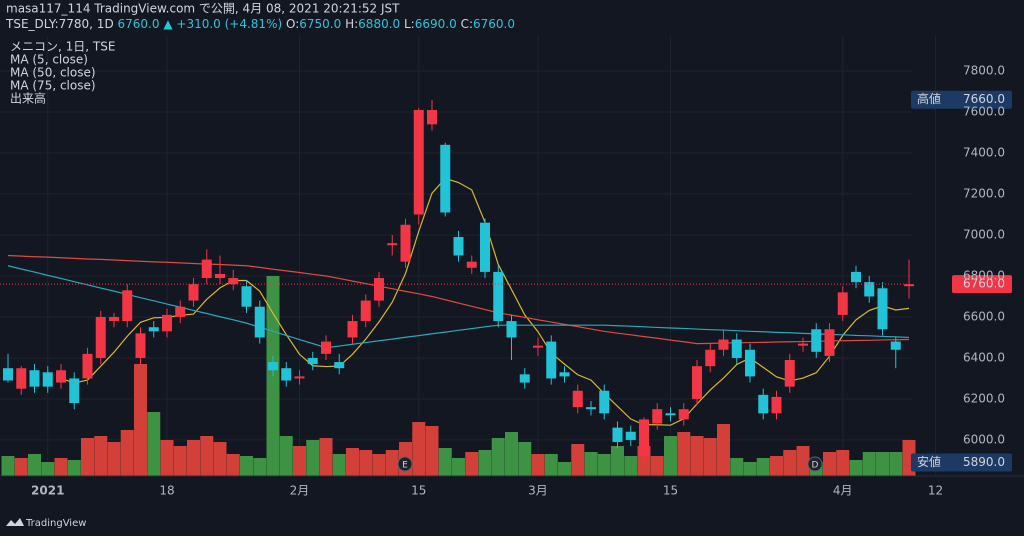 This screenshot has height=536, width=1024. I want to click on event-d: D, so click(815, 464).